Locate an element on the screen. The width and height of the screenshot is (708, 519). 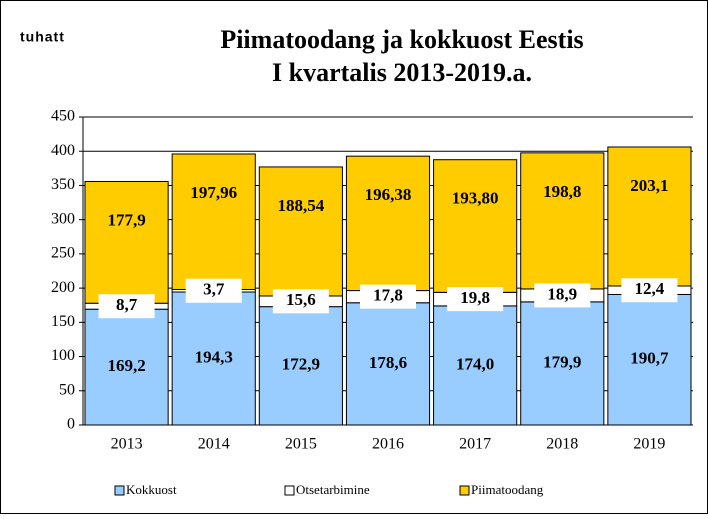
data-label: 17,8 is located at coordinates (388, 295).